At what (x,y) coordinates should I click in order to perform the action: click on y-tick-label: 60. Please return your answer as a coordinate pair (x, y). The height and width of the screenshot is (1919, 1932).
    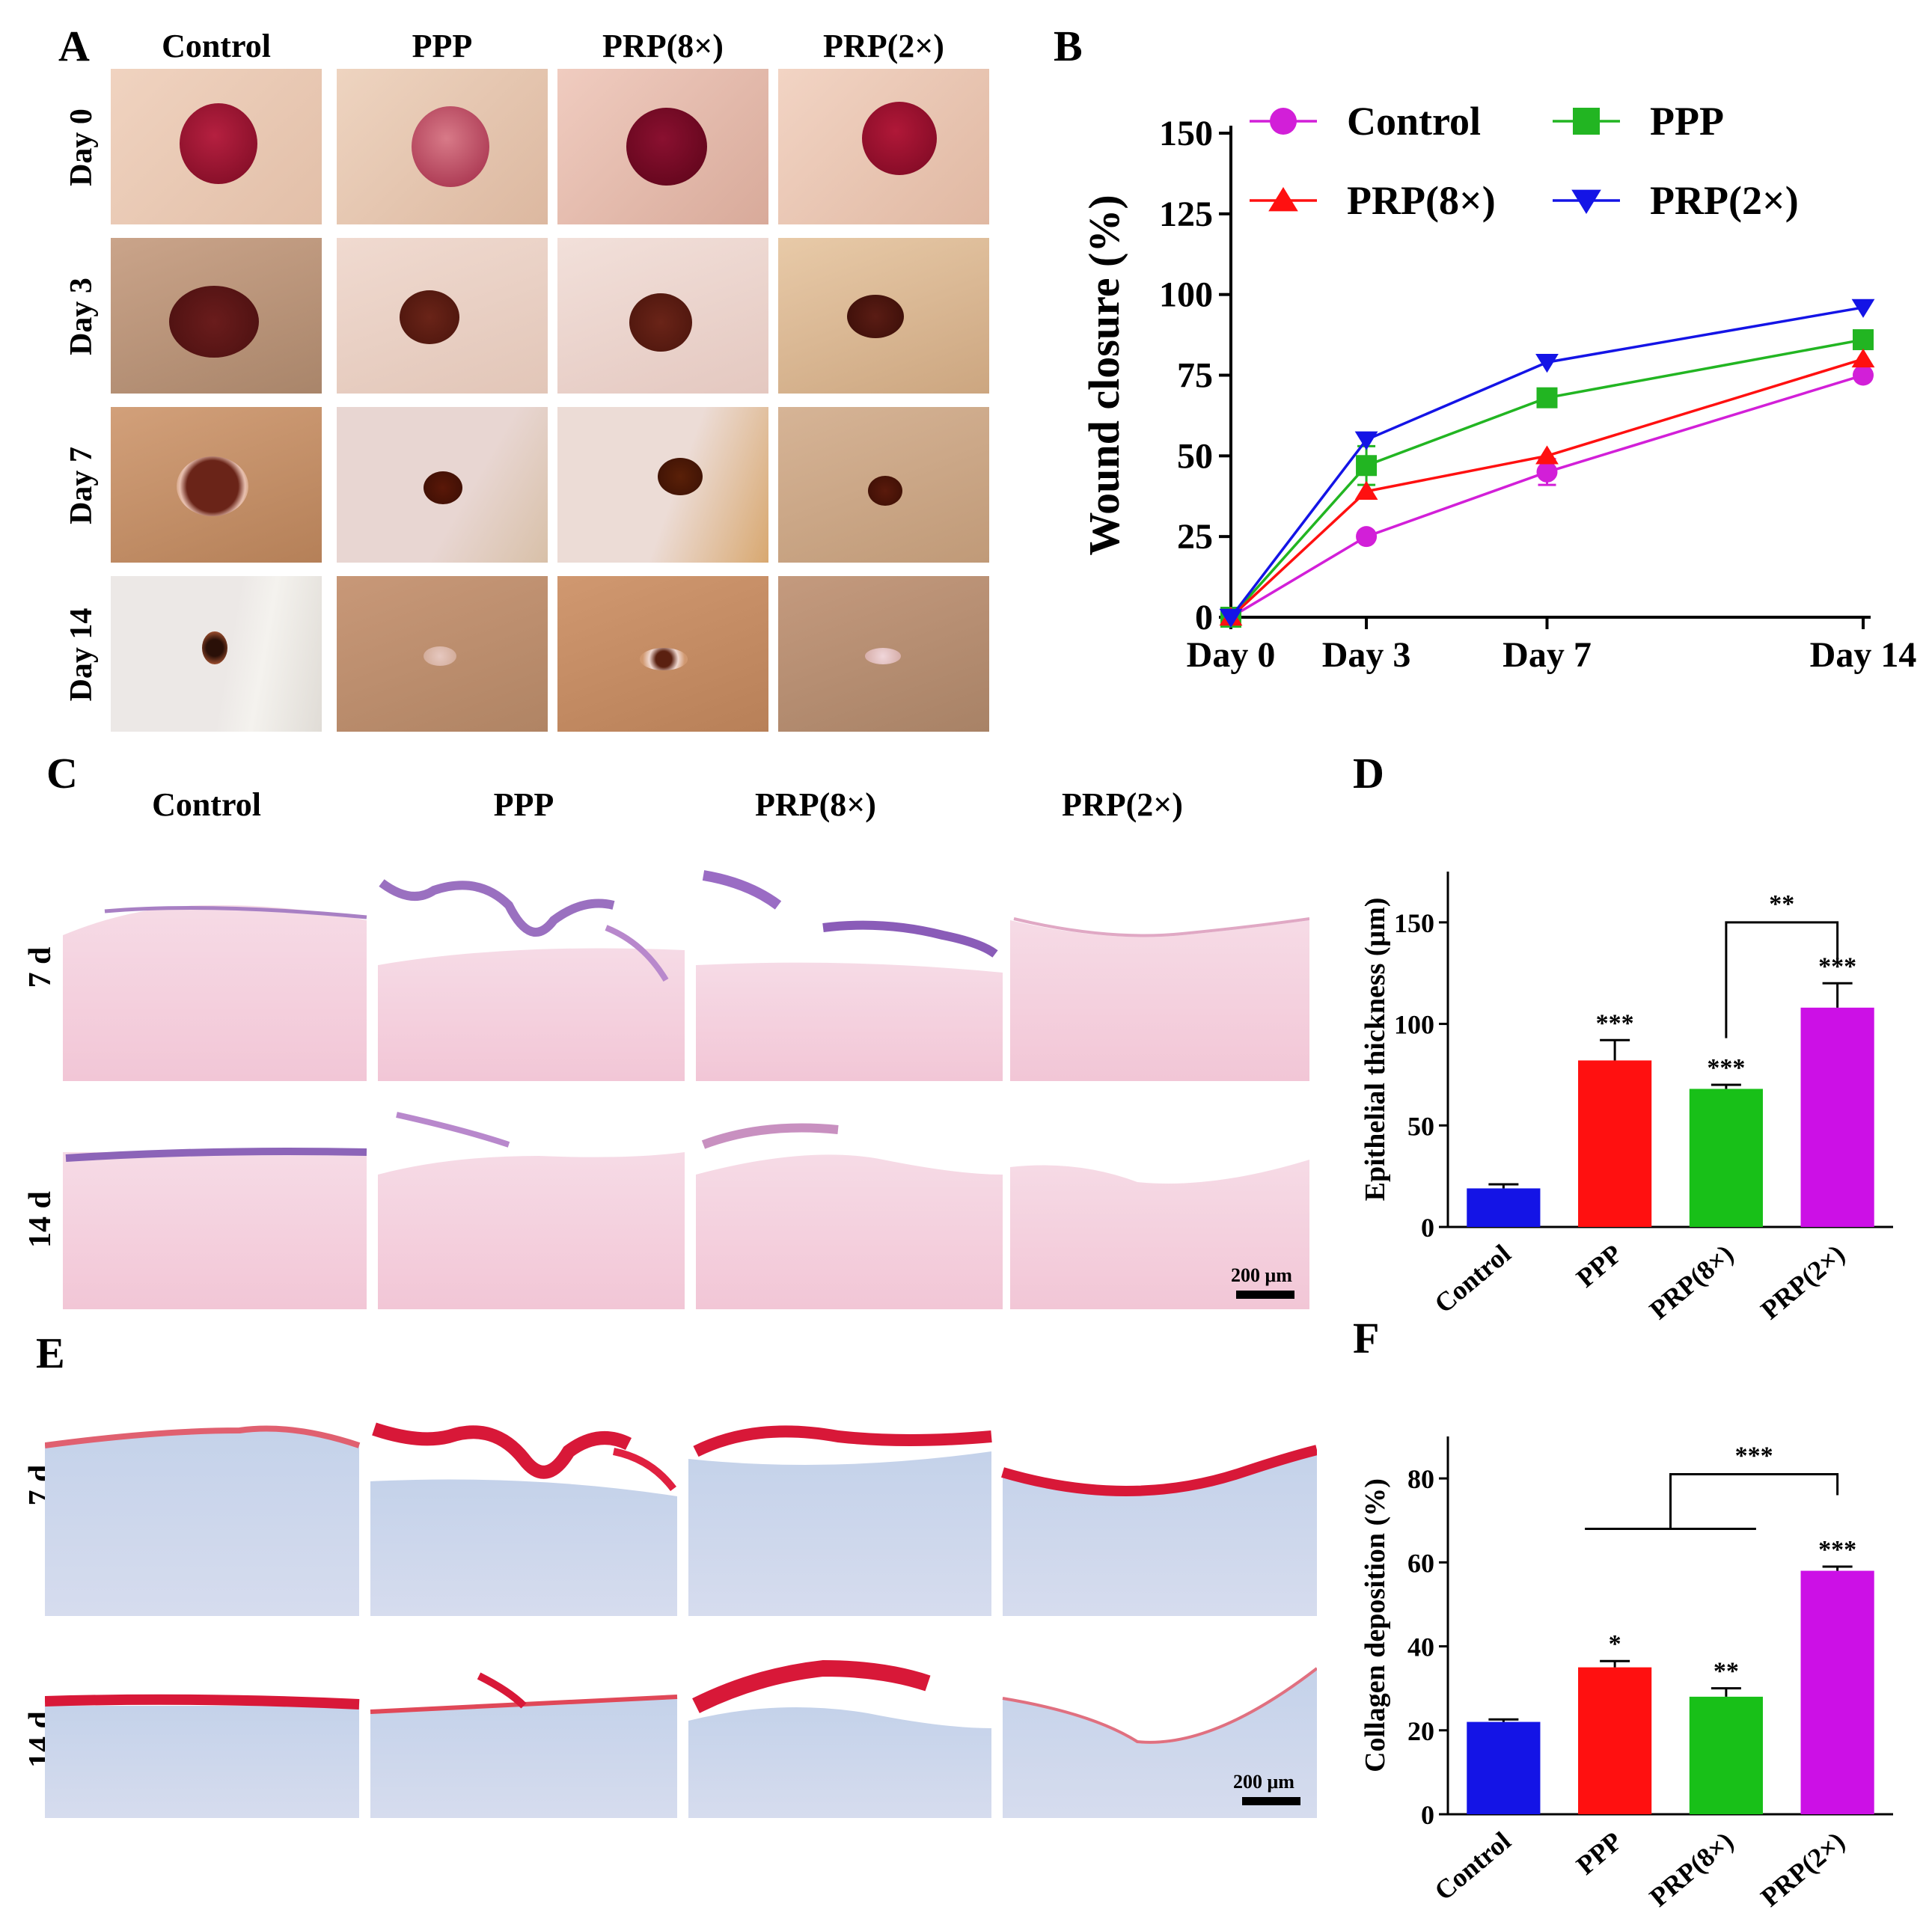
    Looking at the image, I should click on (1420, 1563).